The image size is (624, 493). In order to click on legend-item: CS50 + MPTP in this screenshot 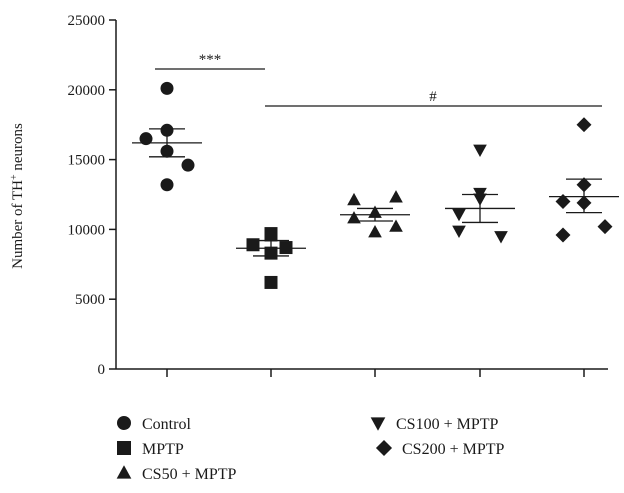, I will do `click(176, 474)`.